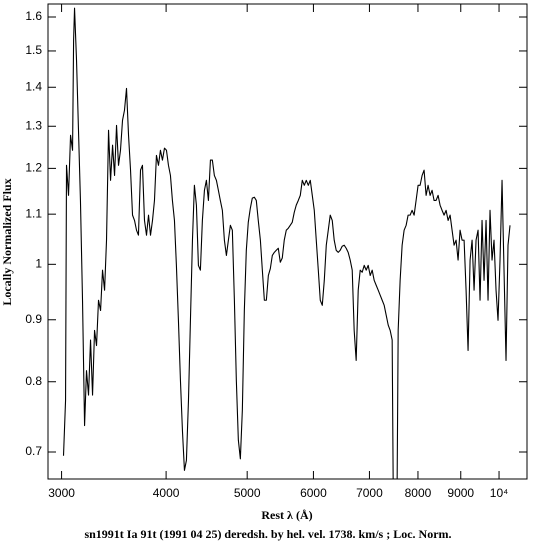 Image resolution: width=533 pixels, height=544 pixels. Describe the element at coordinates (33, 50) in the screenshot. I see `y-tick-label: 1.5` at that location.